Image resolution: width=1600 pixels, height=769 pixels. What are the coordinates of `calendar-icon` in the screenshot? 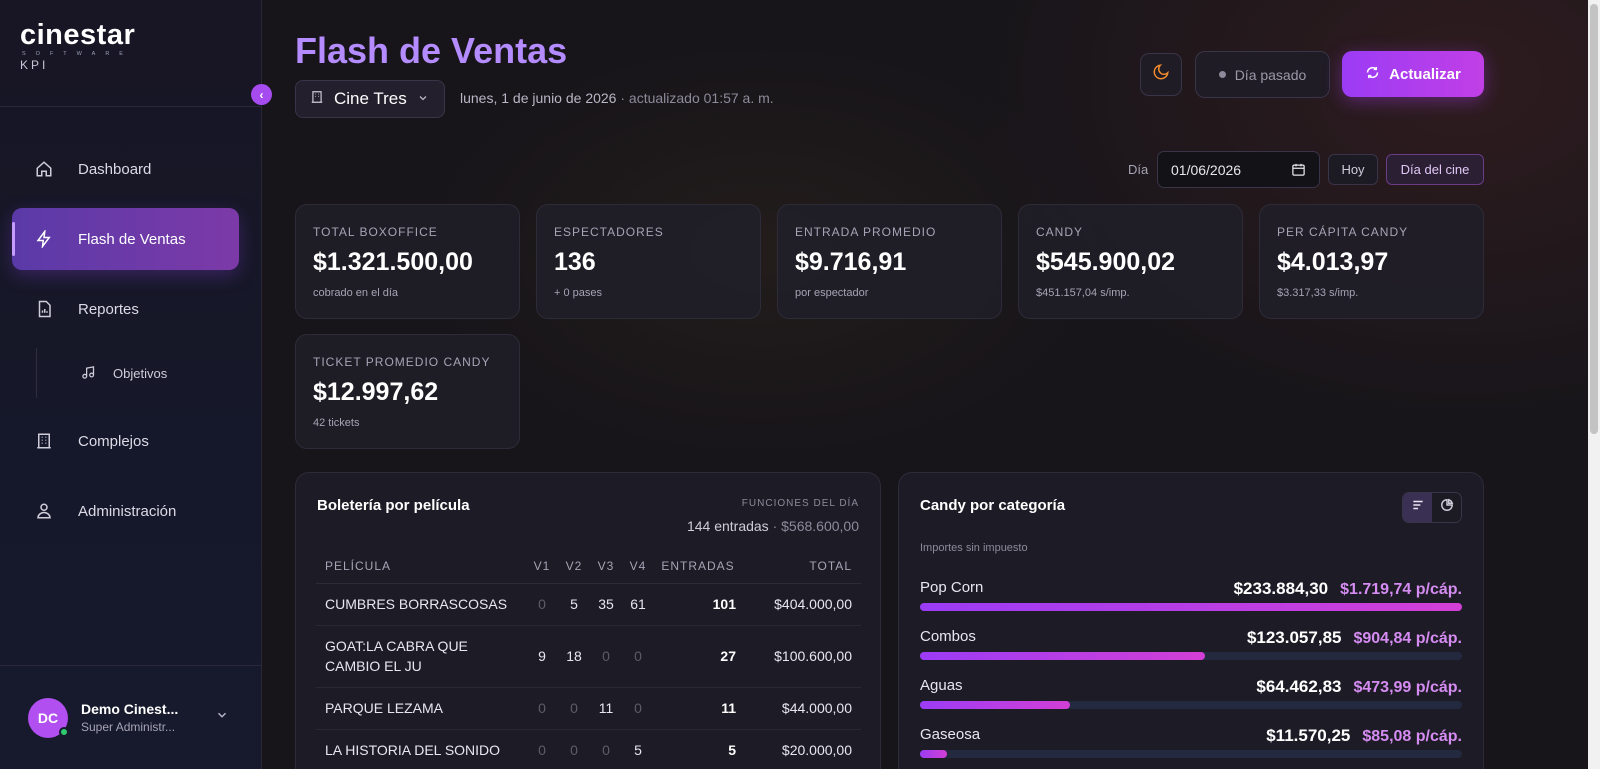 It's located at (1298, 171).